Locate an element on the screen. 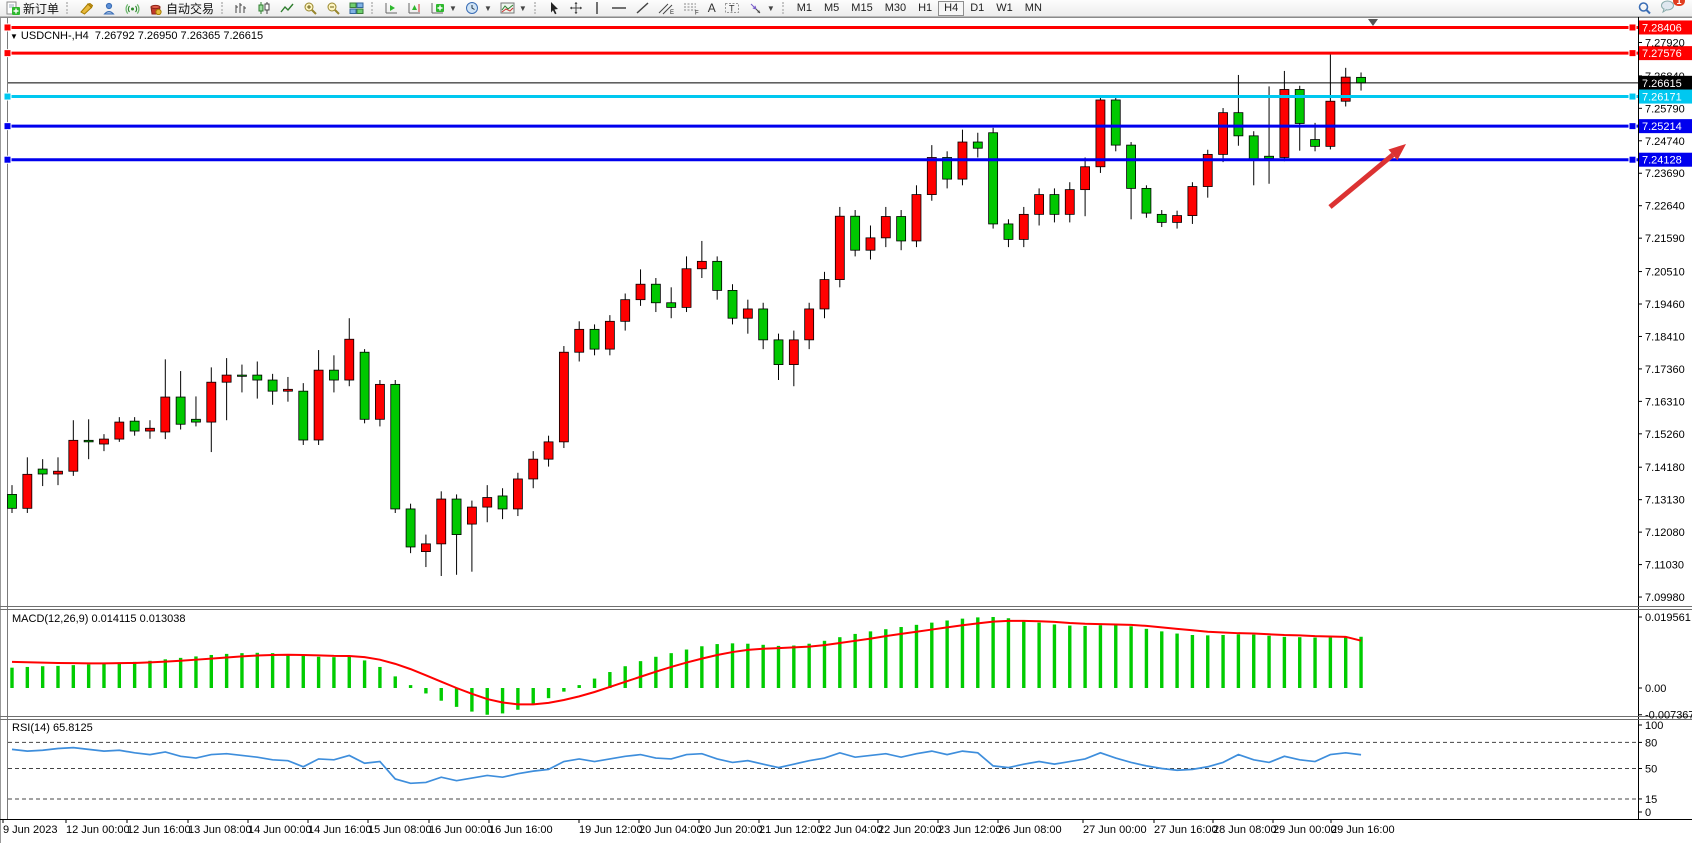 This screenshot has width=1692, height=843. periods-button: ▼ is located at coordinates (478, 8).